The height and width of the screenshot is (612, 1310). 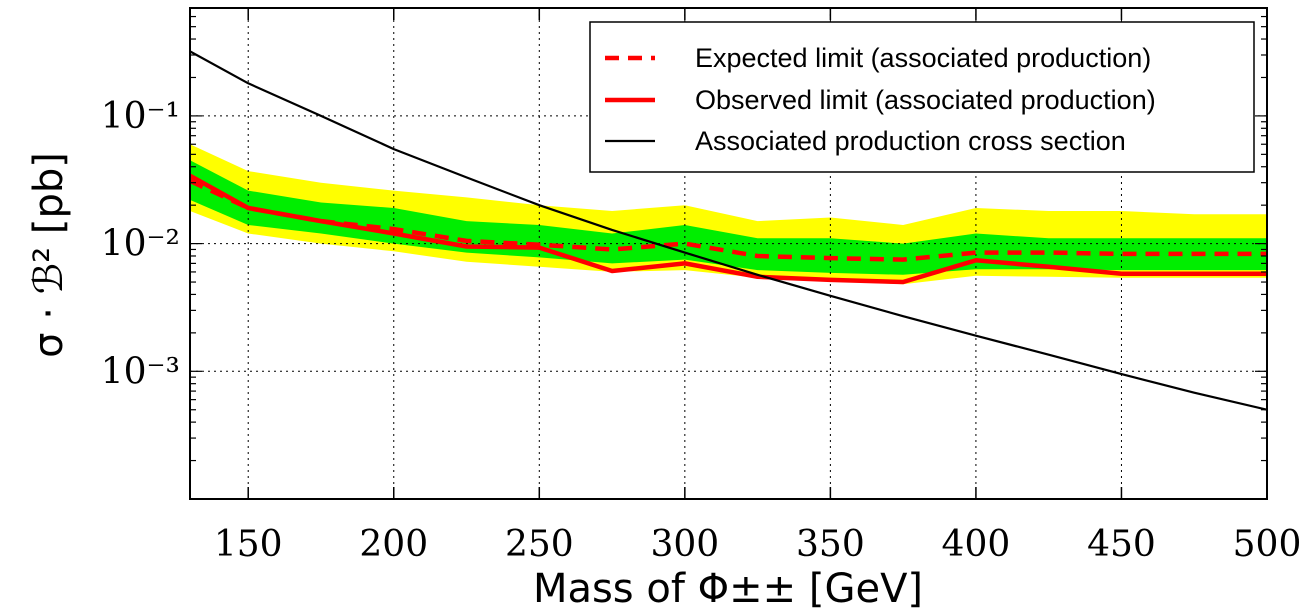 I want to click on x-tick-label: 200, so click(x=393, y=544).